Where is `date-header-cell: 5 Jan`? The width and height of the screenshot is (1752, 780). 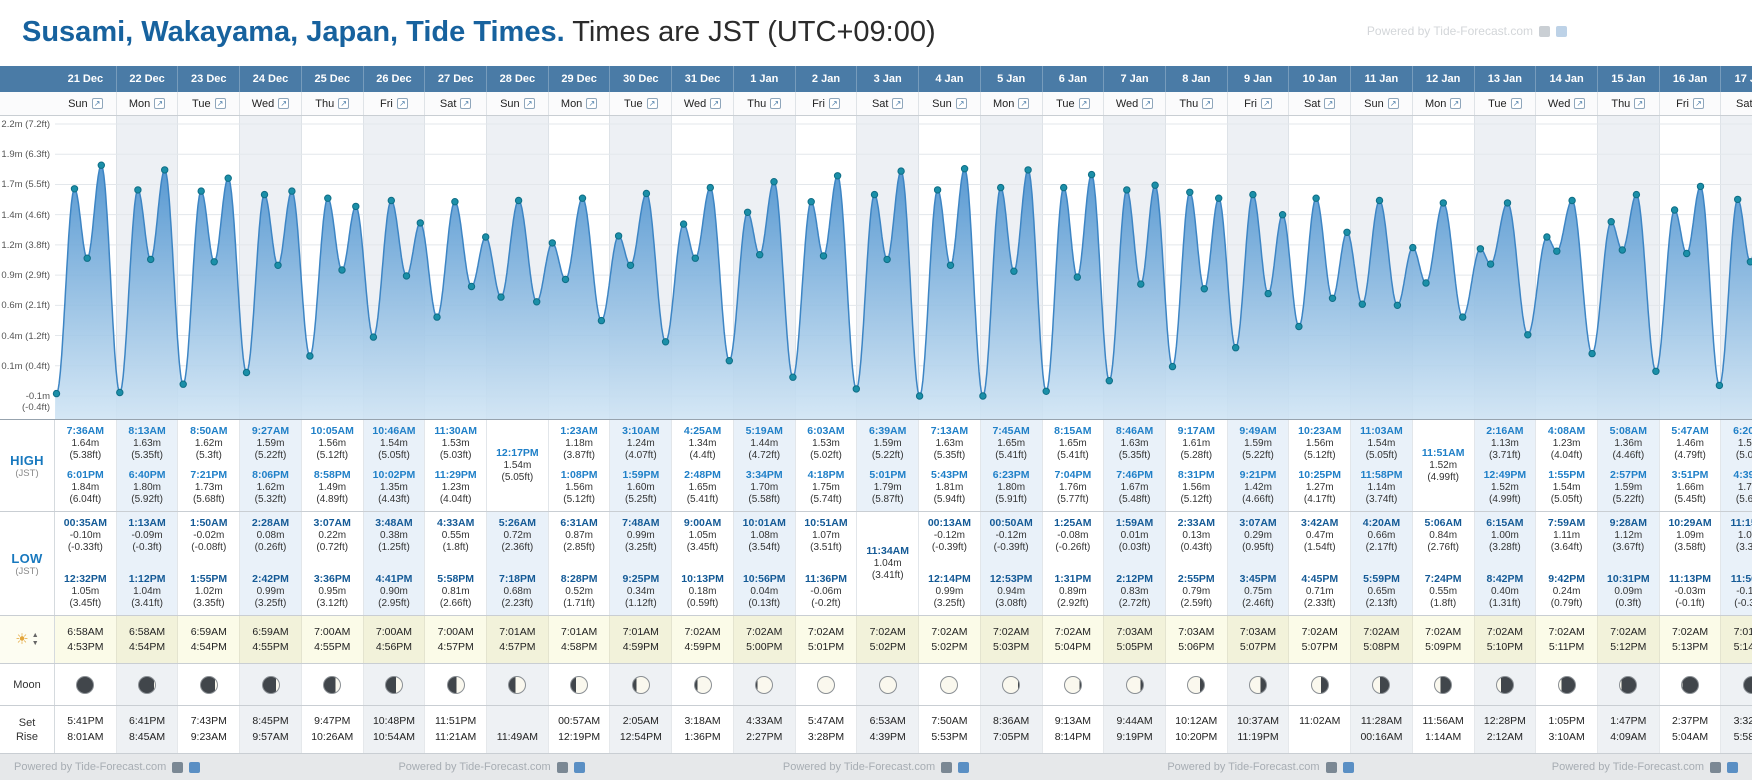
date-header-cell: 5 Jan is located at coordinates (1012, 79).